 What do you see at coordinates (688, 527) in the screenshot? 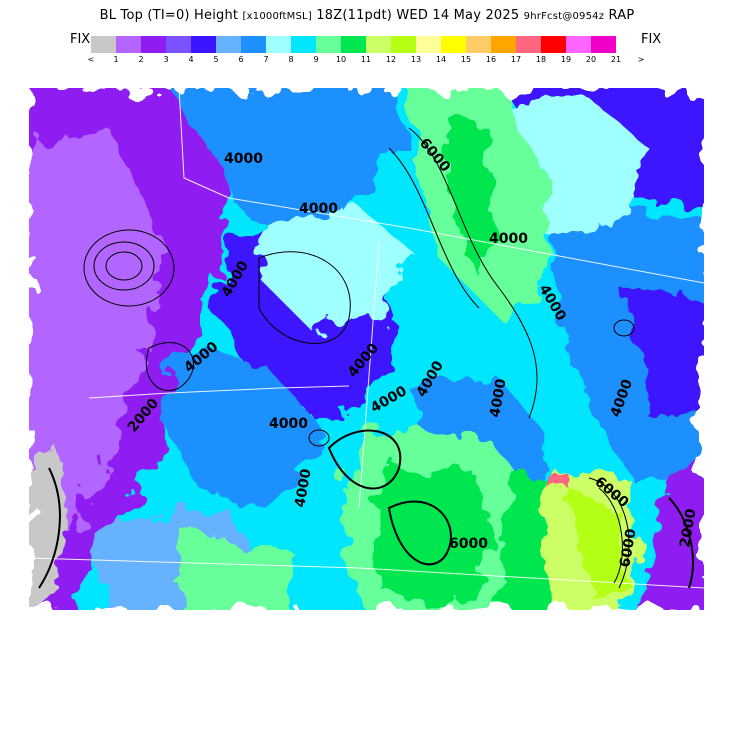
I see `contour-label: 2000` at bounding box center [688, 527].